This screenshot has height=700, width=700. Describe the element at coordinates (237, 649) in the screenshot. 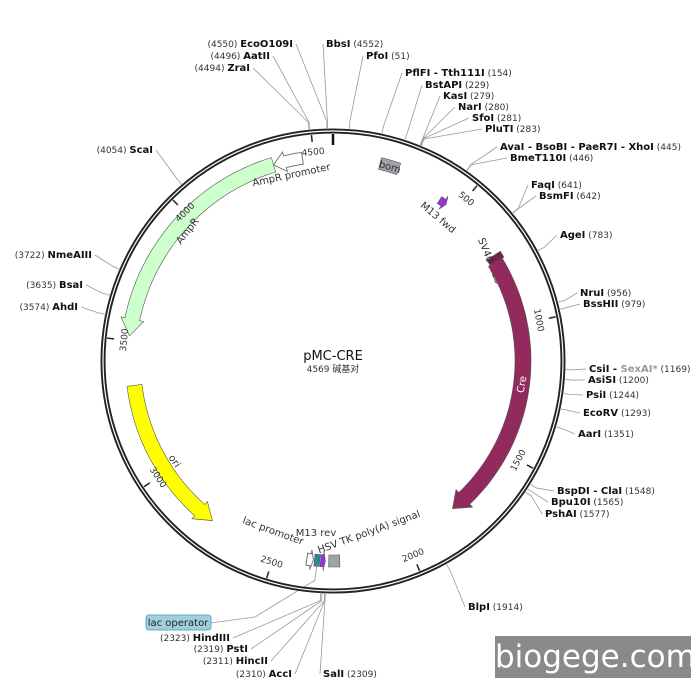

I see `site-name: PstI` at that location.